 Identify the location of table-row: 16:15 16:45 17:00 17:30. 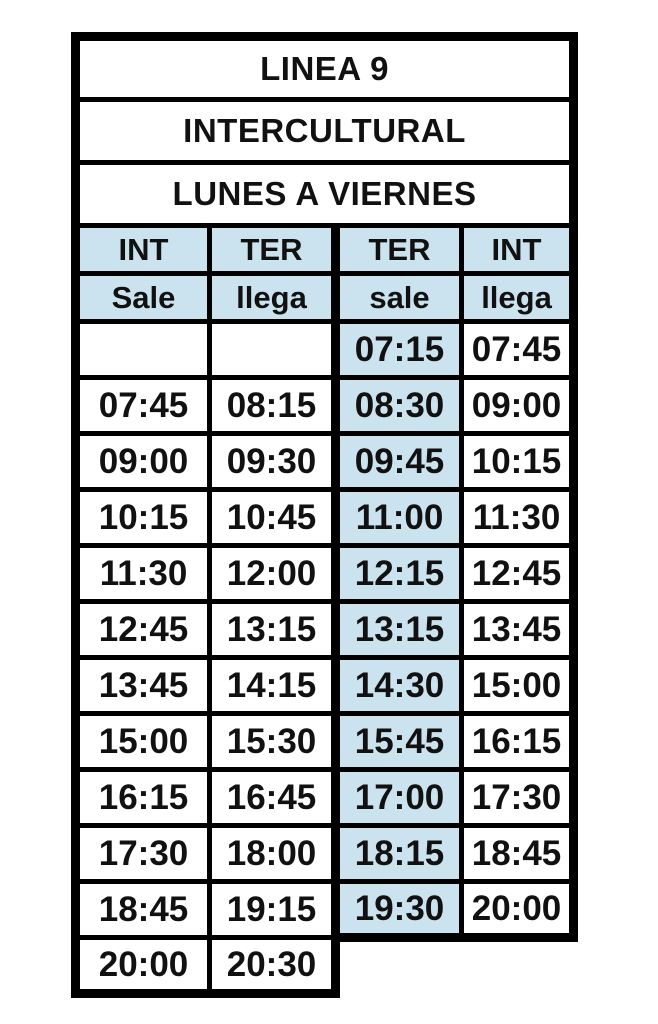
(325, 797).